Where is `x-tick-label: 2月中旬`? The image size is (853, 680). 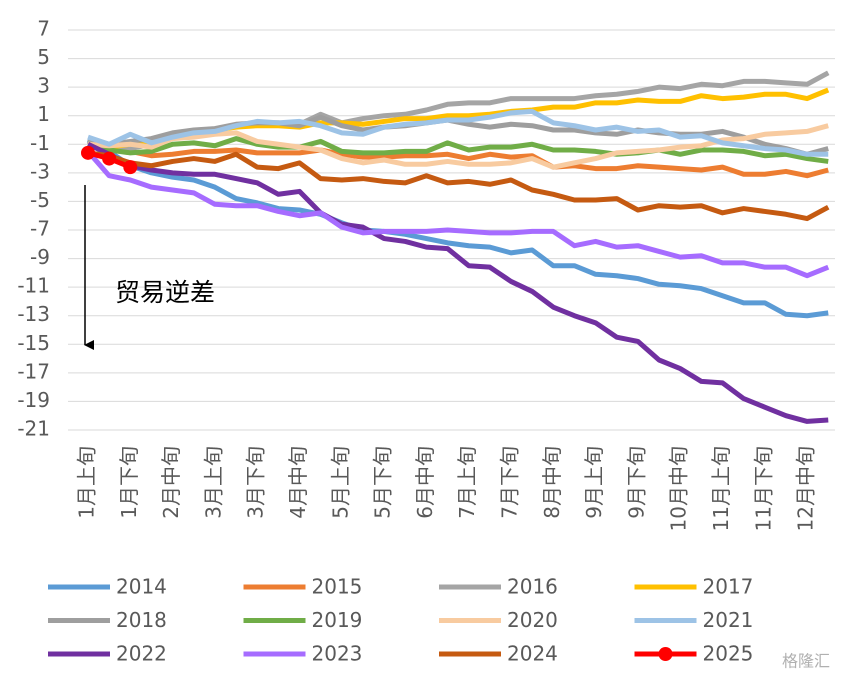 x-tick-label: 2月中旬 is located at coordinates (171, 482).